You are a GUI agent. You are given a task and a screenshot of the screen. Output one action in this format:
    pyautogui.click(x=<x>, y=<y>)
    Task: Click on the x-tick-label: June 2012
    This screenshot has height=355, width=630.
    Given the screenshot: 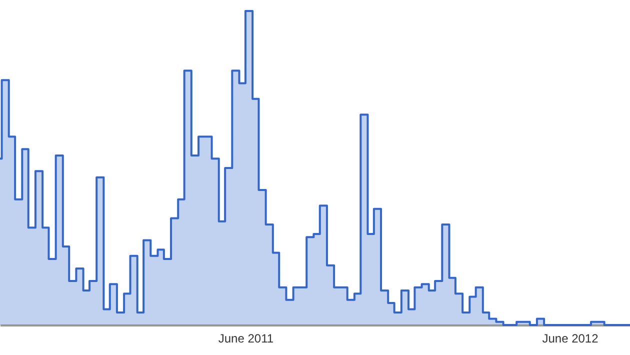 What is the action you would take?
    pyautogui.click(x=570, y=339)
    